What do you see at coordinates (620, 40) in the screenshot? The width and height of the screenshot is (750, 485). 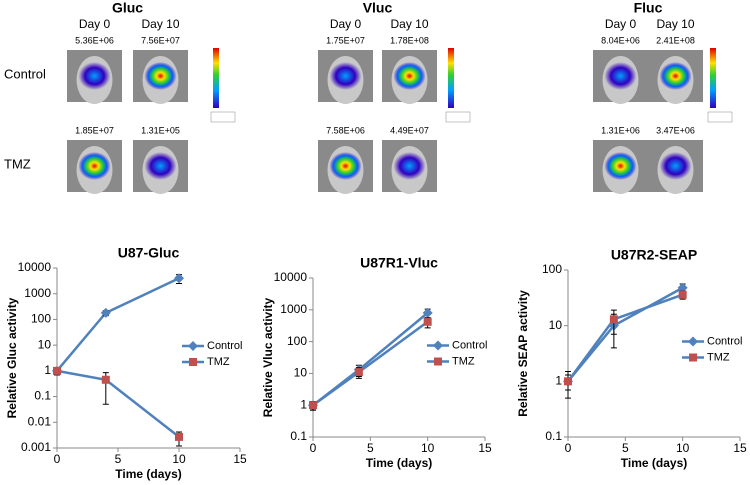 I see `signal-value: 8.04E+06` at bounding box center [620, 40].